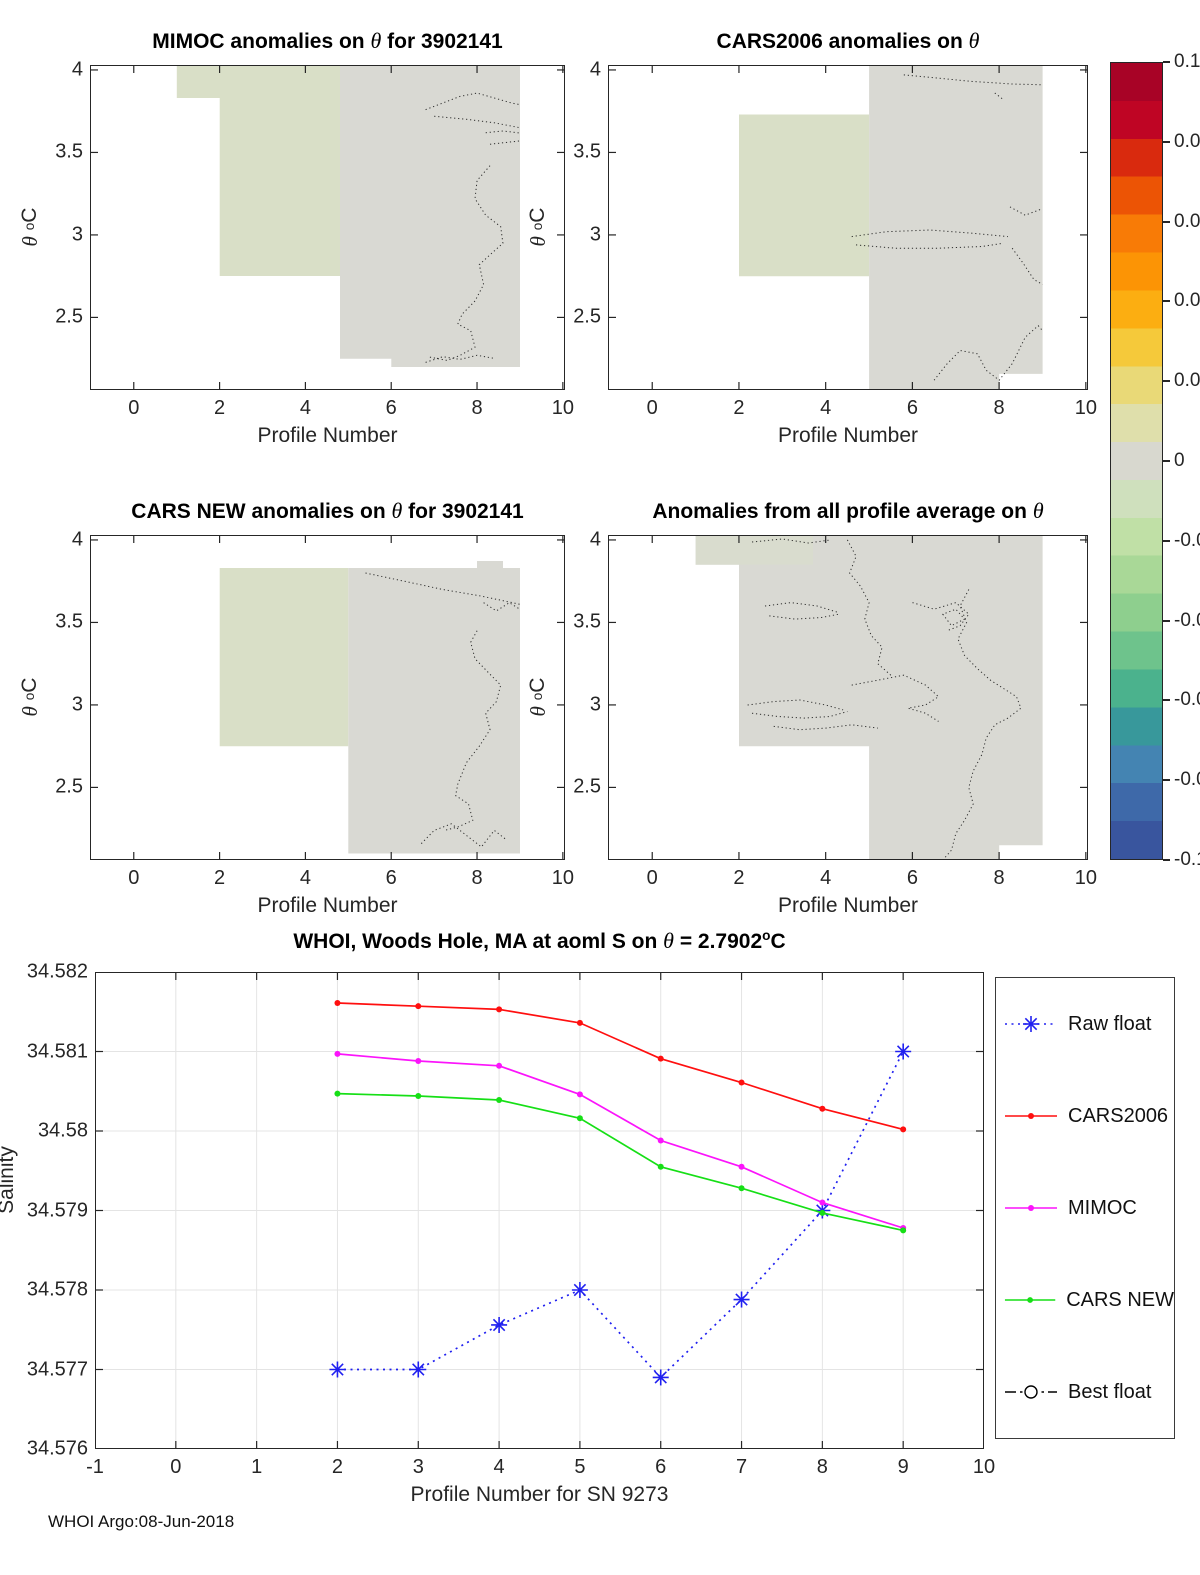 The image size is (1200, 1575). What do you see at coordinates (848, 697) in the screenshot?
I see `contour-field-all-average` at bounding box center [848, 697].